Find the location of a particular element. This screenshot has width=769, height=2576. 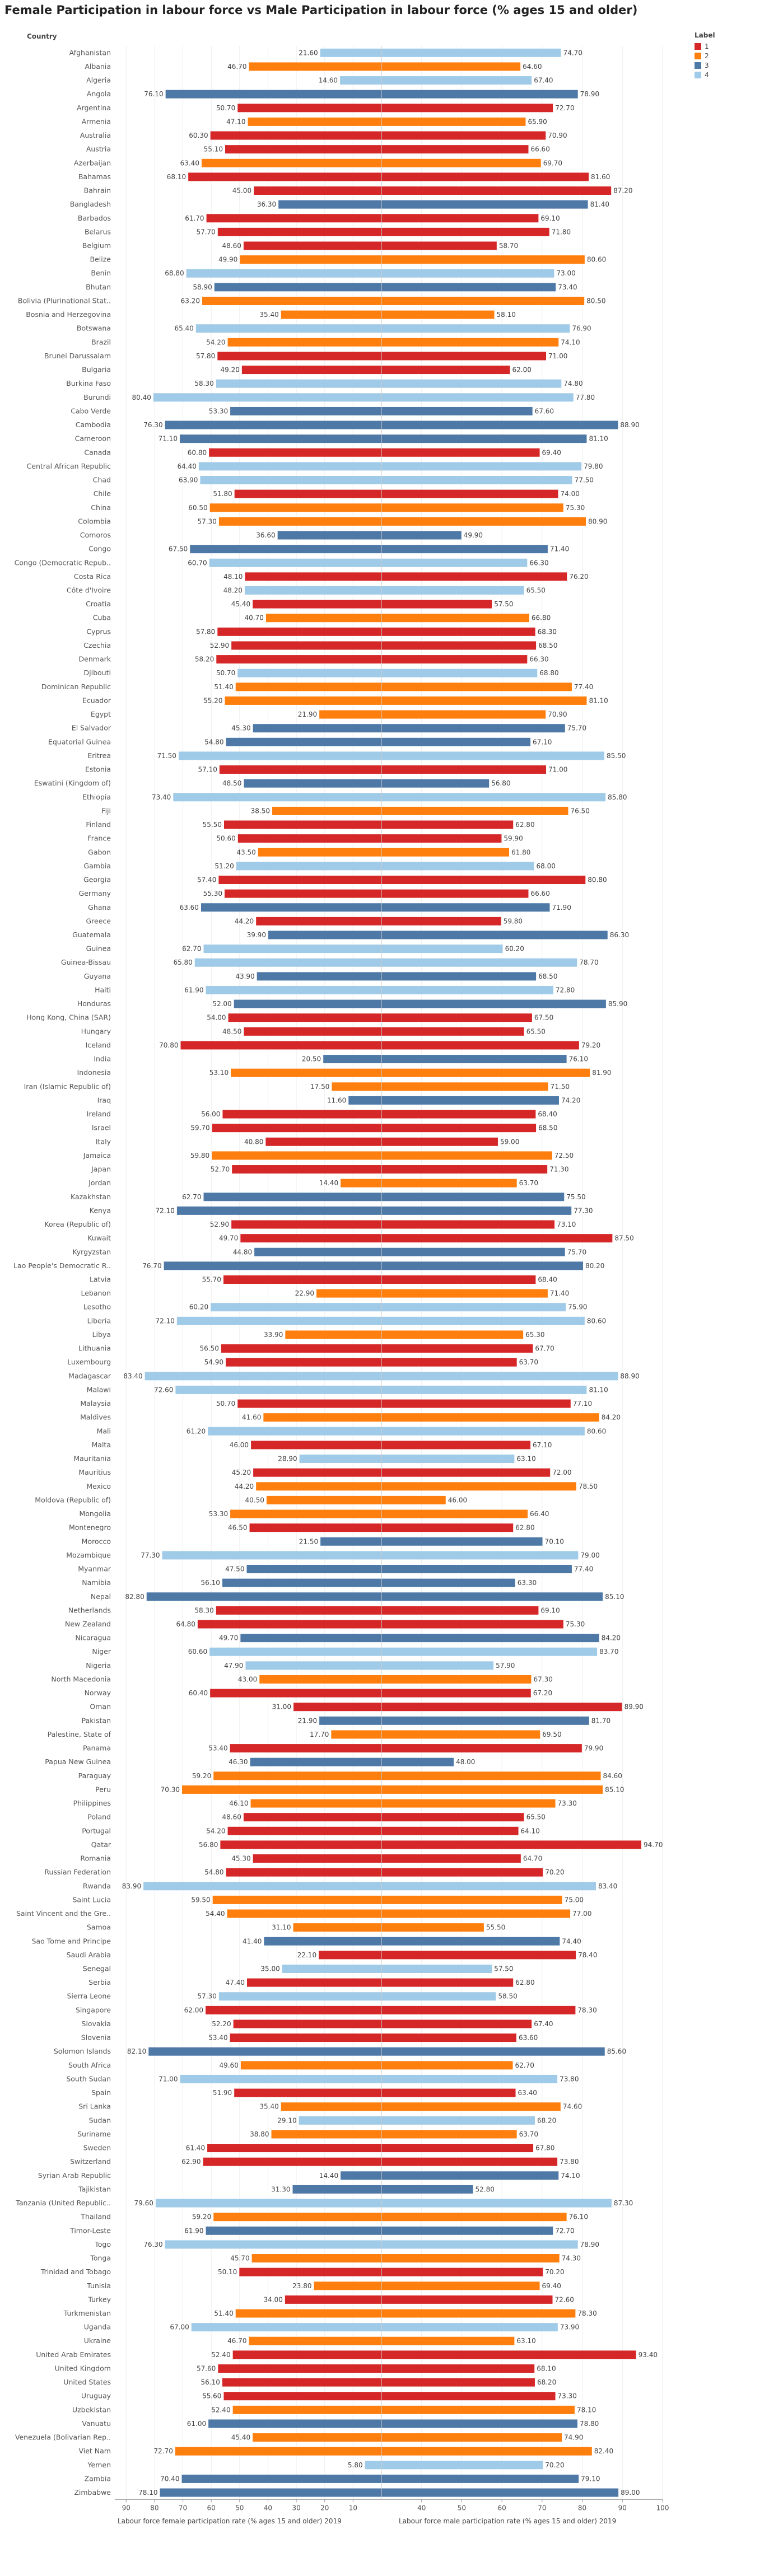

male-value-label: 48.00 is located at coordinates (465, 1762).